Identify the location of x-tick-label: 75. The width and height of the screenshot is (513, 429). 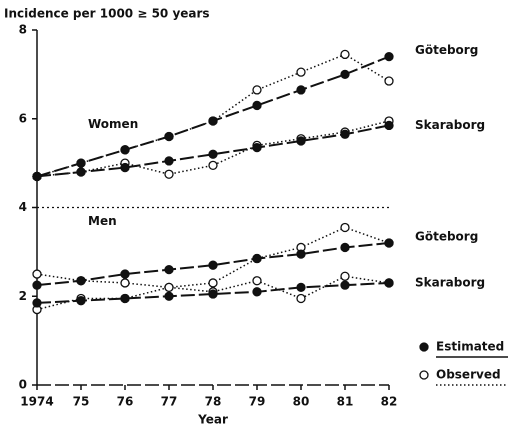
(81, 402).